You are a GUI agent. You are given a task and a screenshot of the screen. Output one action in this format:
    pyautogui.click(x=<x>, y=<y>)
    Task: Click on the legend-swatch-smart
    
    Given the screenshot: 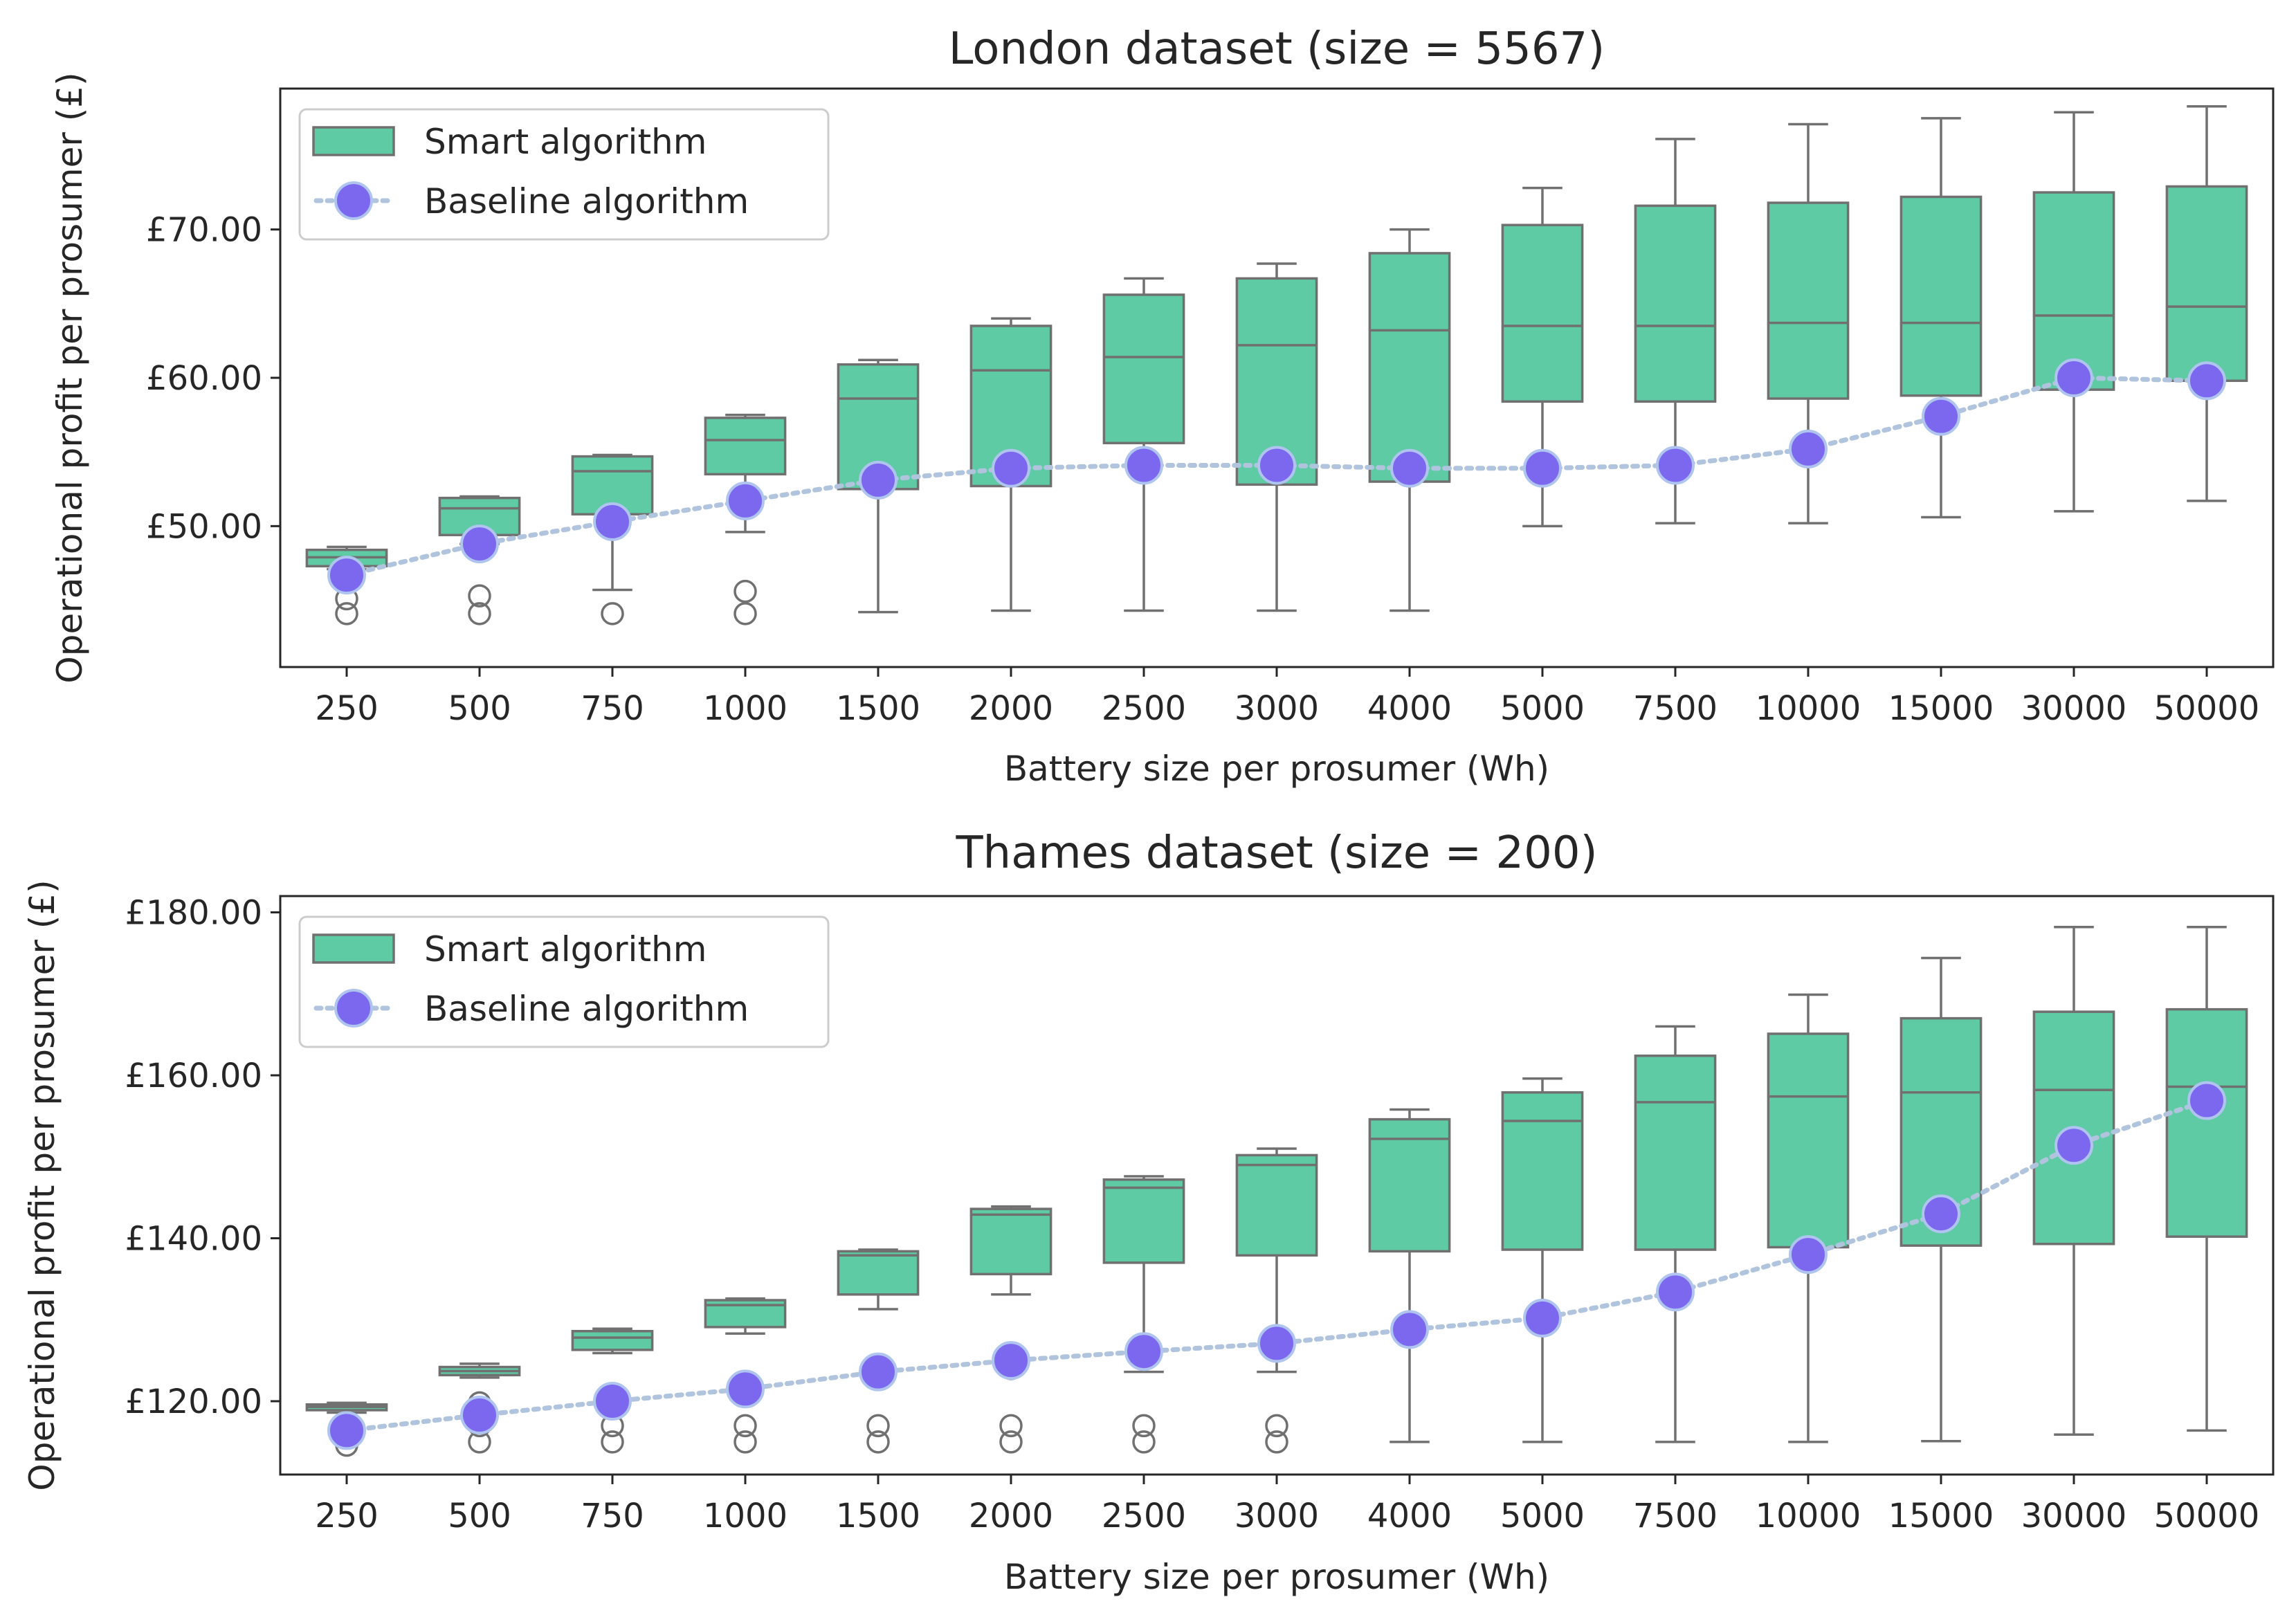 What is the action you would take?
    pyautogui.click(x=353, y=141)
    